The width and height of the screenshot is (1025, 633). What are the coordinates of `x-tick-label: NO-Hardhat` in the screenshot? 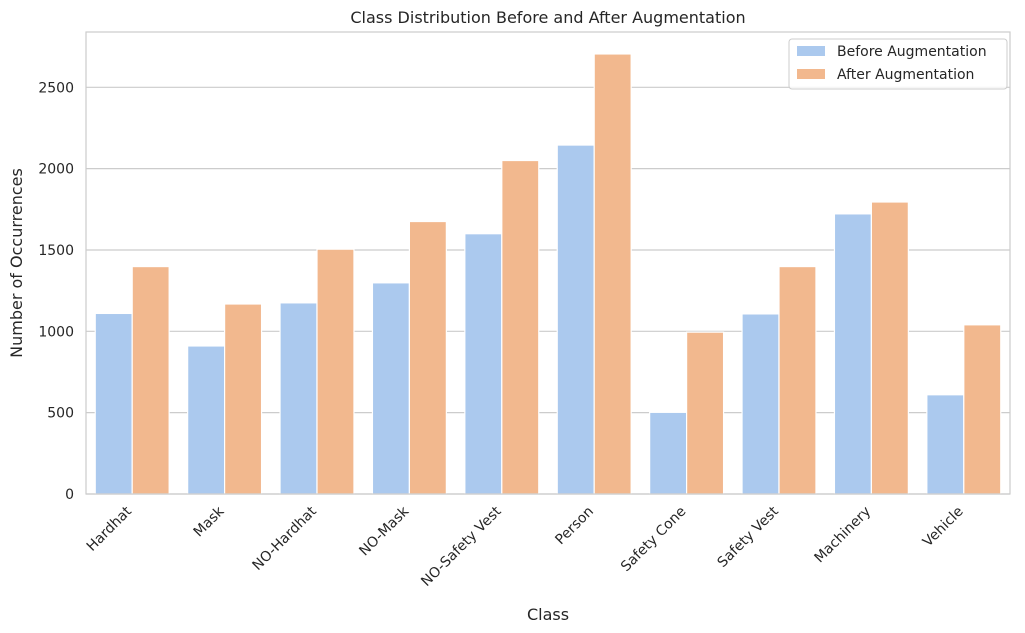 It's located at (285, 538).